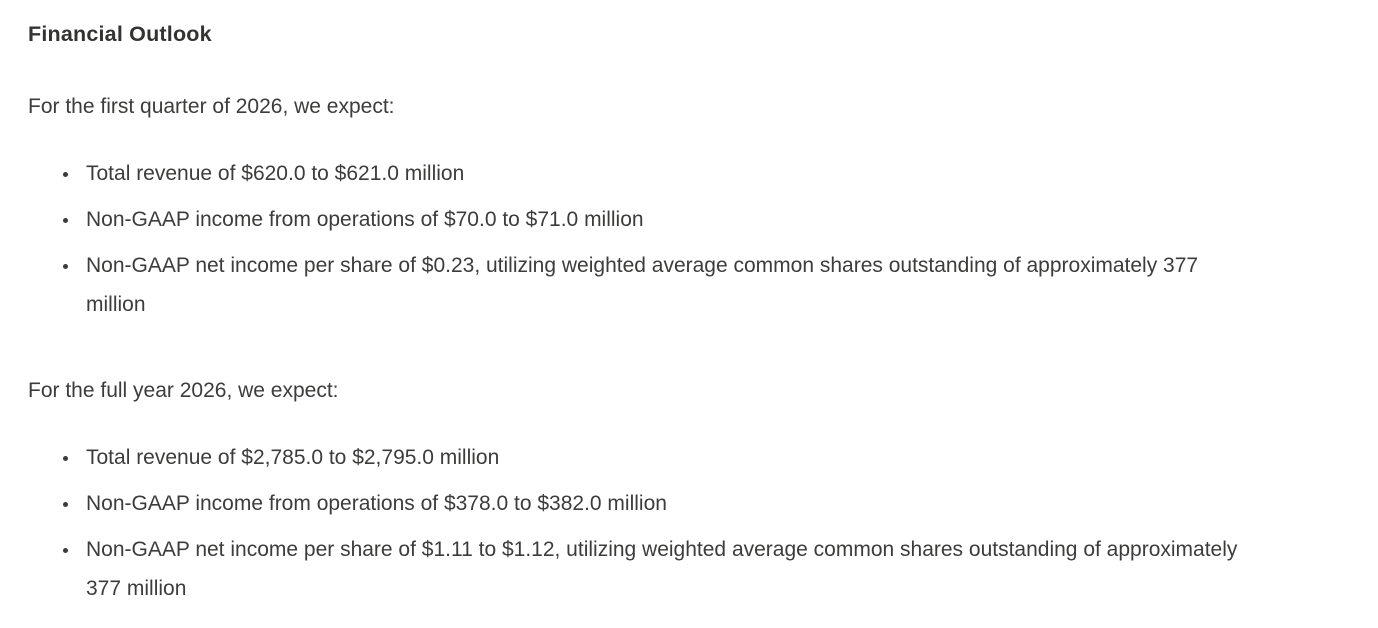 The height and width of the screenshot is (628, 1378). Describe the element at coordinates (120, 34) in the screenshot. I see `section-heading-financial-outlook: Financial Outlook` at that location.